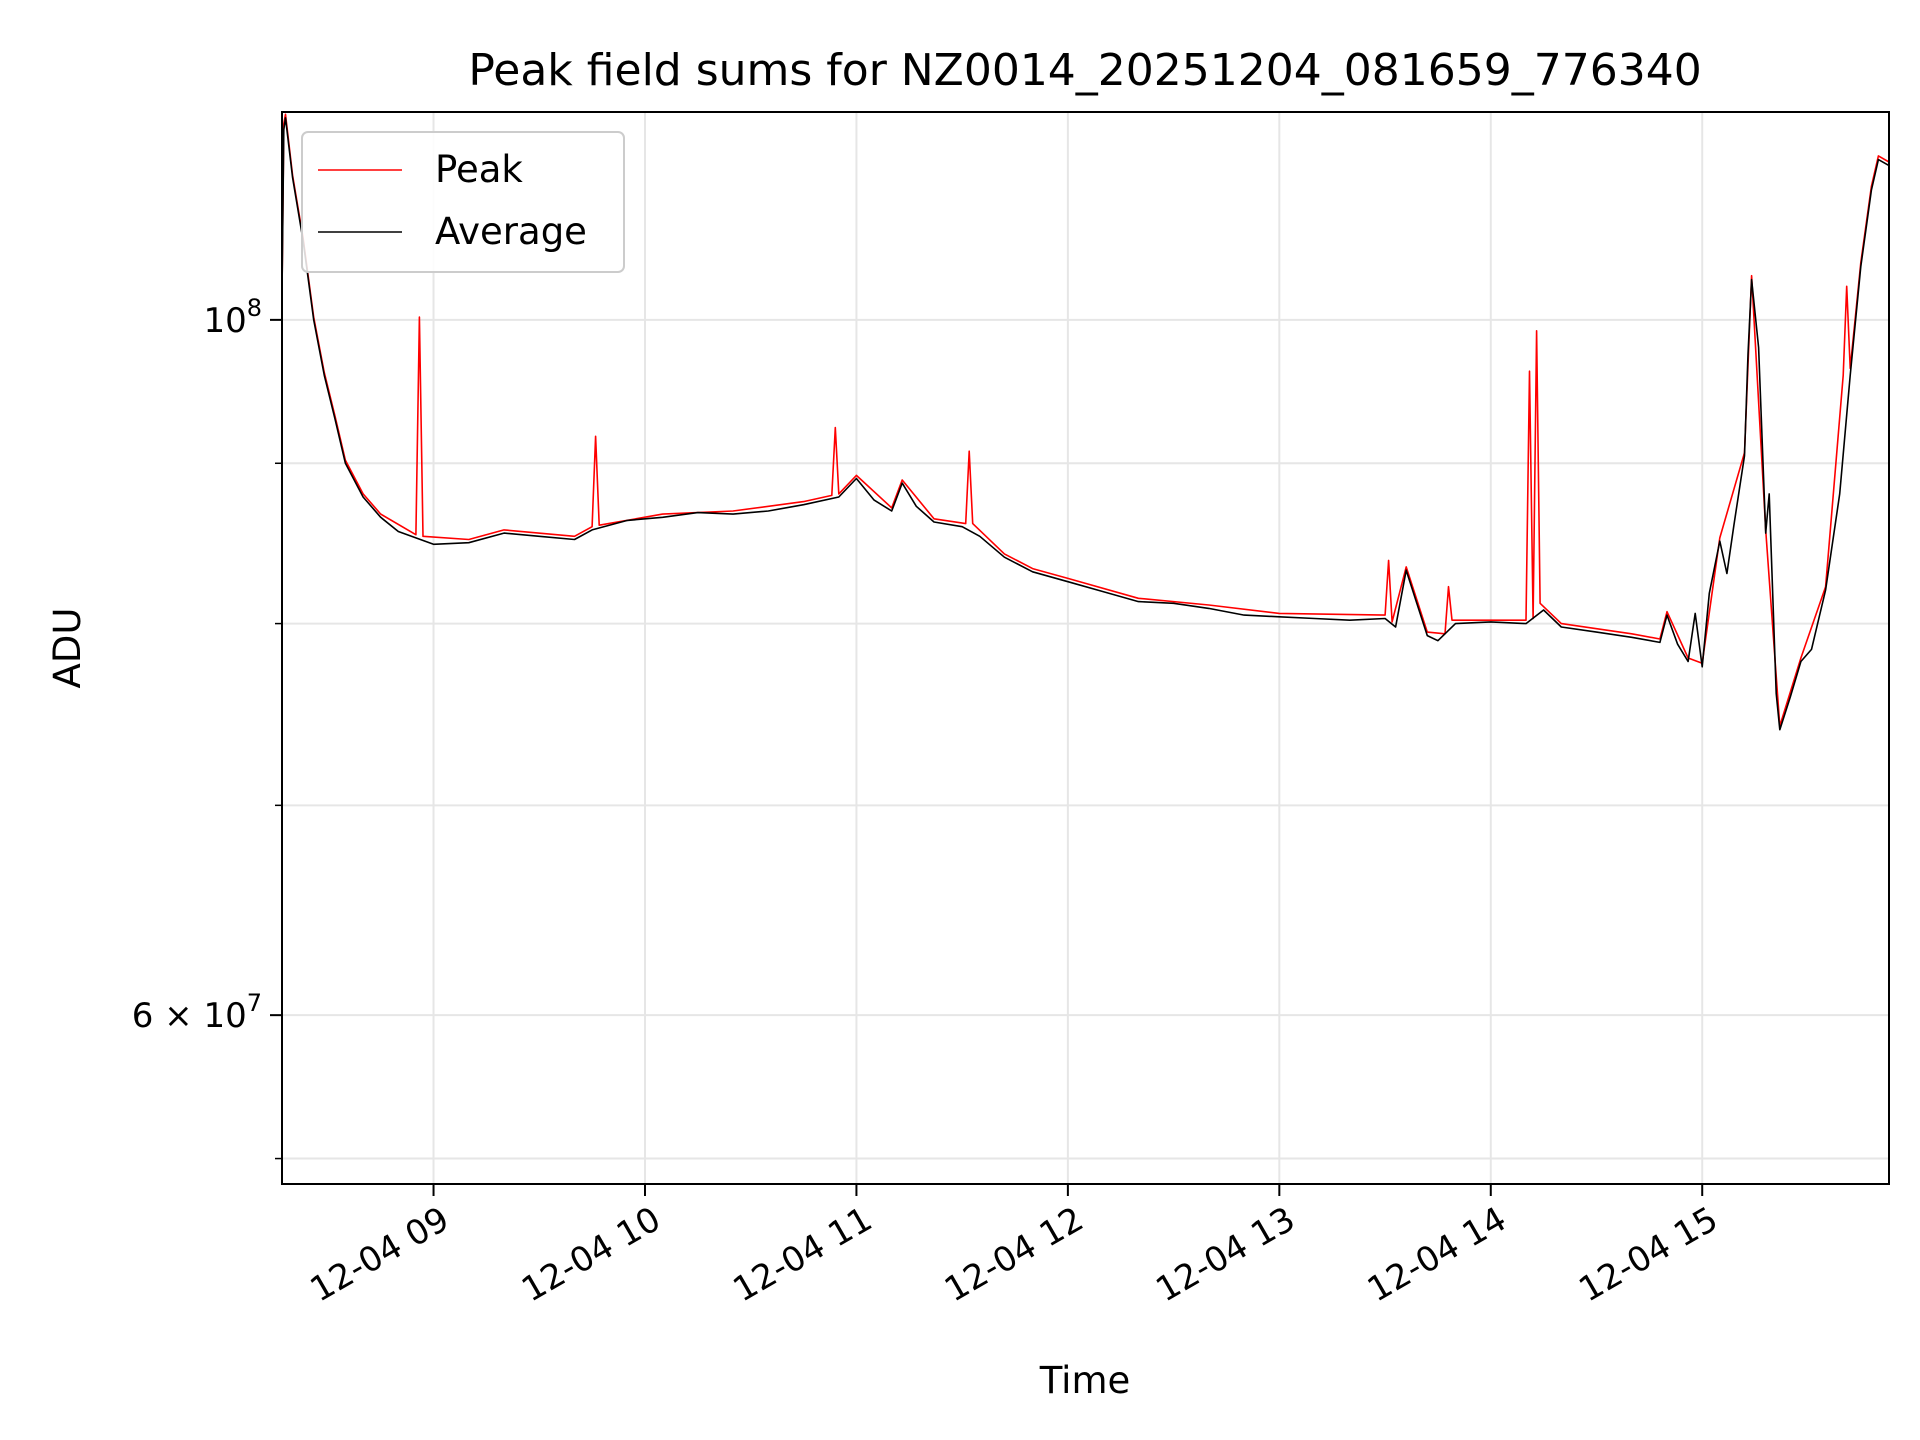  I want to click on legend: Peak Average, so click(463, 202).